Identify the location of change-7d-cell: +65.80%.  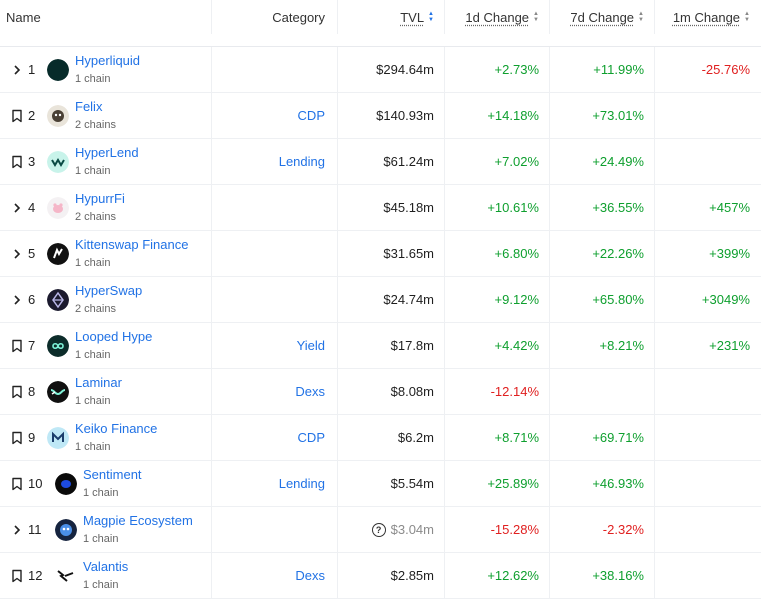
(602, 299).